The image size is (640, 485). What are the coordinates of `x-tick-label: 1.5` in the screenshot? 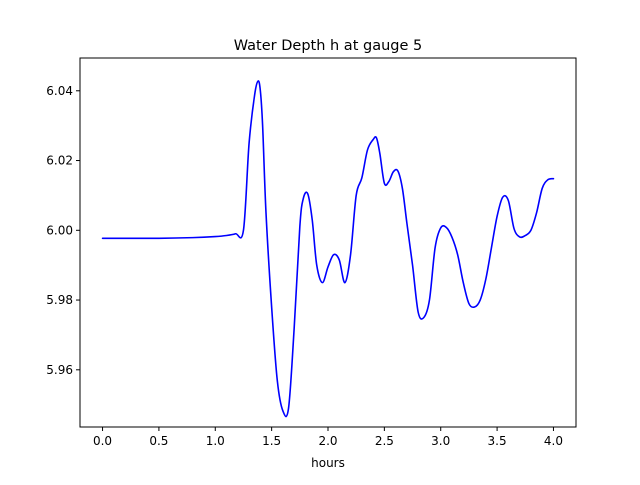 It's located at (271, 441).